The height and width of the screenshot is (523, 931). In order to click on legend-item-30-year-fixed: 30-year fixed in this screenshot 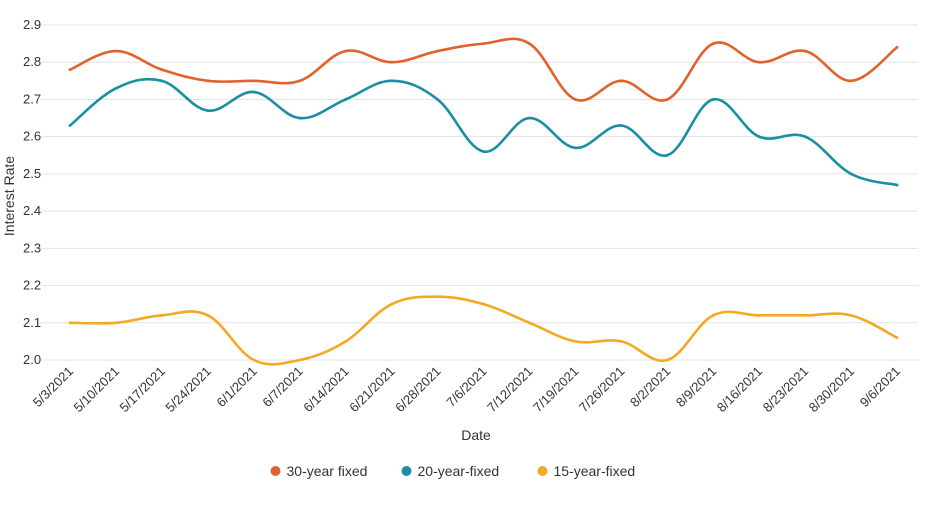, I will do `click(319, 471)`.